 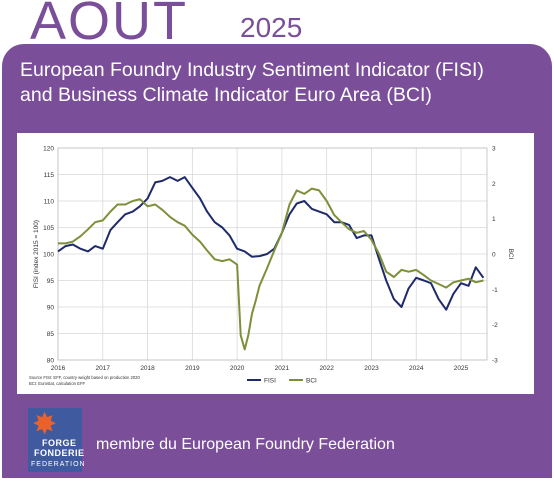 What do you see at coordinates (48, 255) in the screenshot?
I see `y-tick-label: 100` at bounding box center [48, 255].